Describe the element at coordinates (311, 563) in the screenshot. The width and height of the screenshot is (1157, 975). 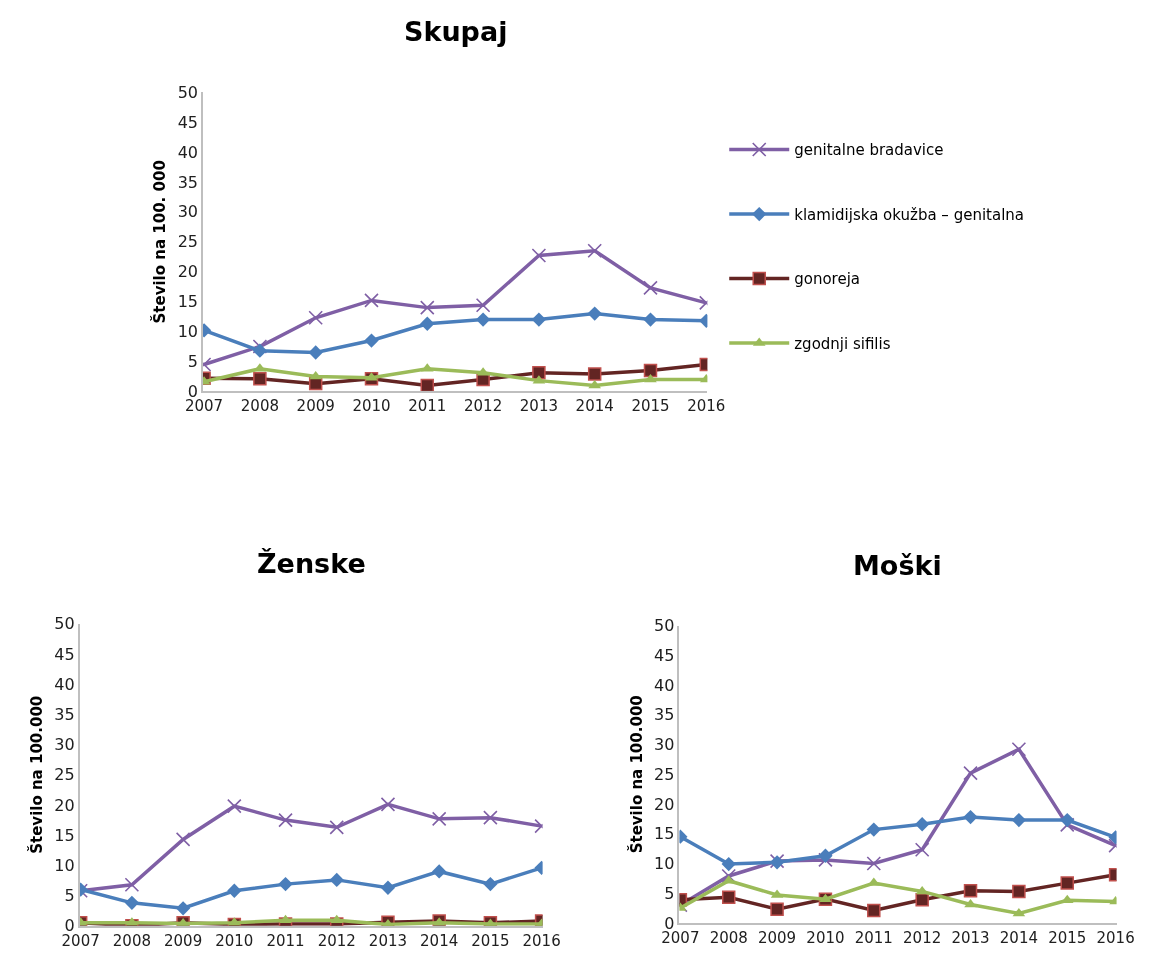
I see `chart-title: Ženske` at that location.